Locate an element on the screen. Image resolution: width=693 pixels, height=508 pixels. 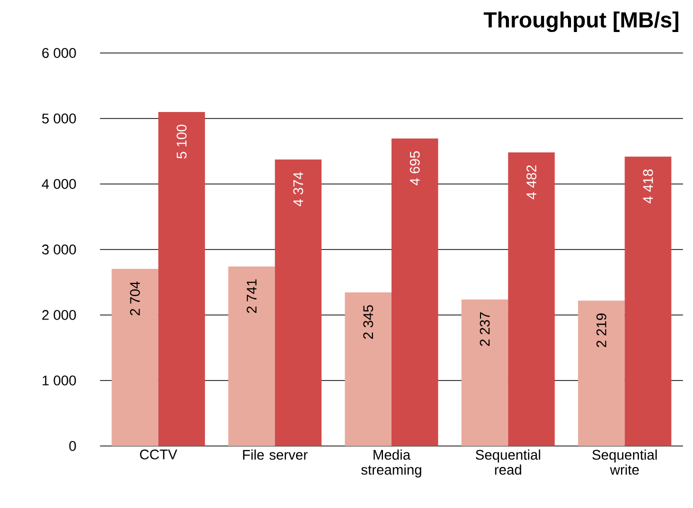
data-label: 2 345 is located at coordinates (368, 322).